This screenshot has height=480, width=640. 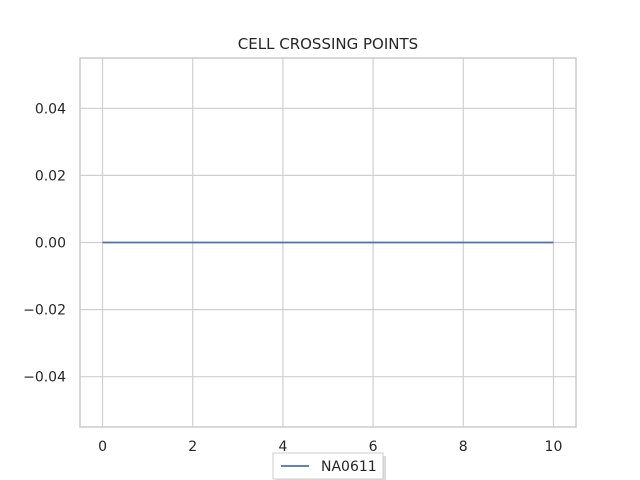 What do you see at coordinates (330, 447) in the screenshot?
I see `x-axis: 0 2 4 6 8 10` at bounding box center [330, 447].